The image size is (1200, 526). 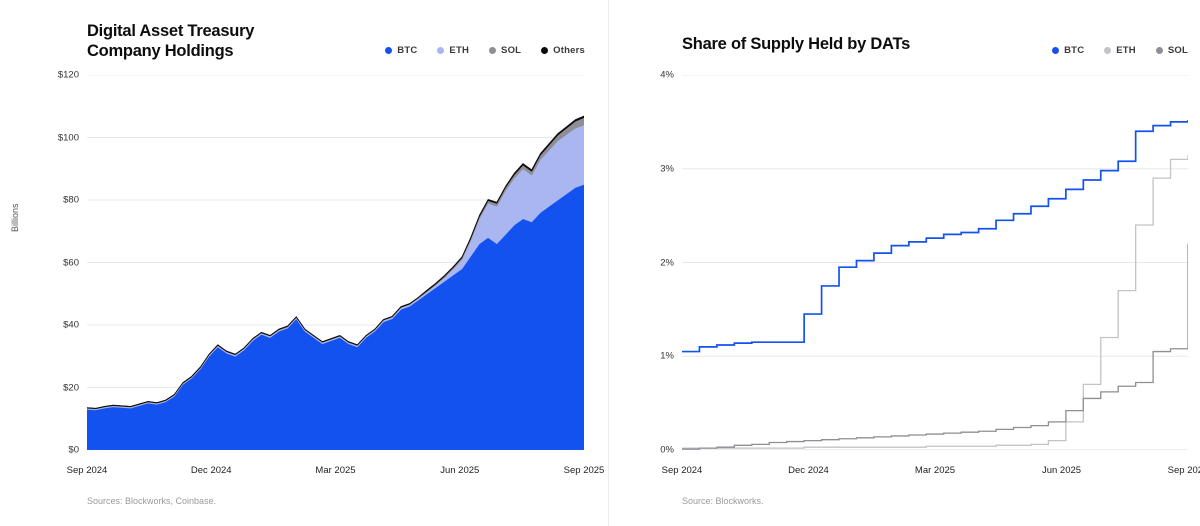 What do you see at coordinates (485, 50) in the screenshot?
I see `left-chart-legend: BTC ETH SOL Others` at bounding box center [485, 50].